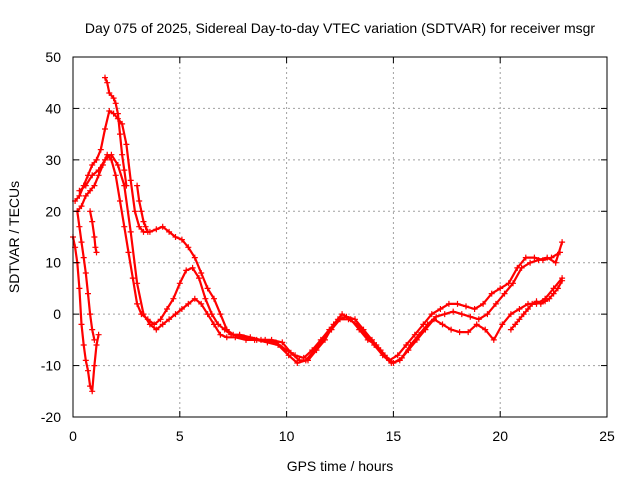 This screenshot has width=640, height=480. I want to click on y-tick-label: -20, so click(51, 417).